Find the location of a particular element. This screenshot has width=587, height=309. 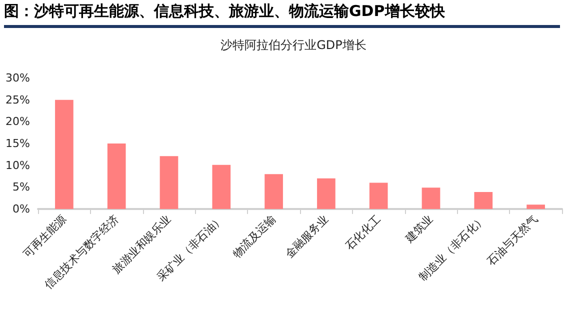

y-tick-label: 10% is located at coordinates (18, 165).